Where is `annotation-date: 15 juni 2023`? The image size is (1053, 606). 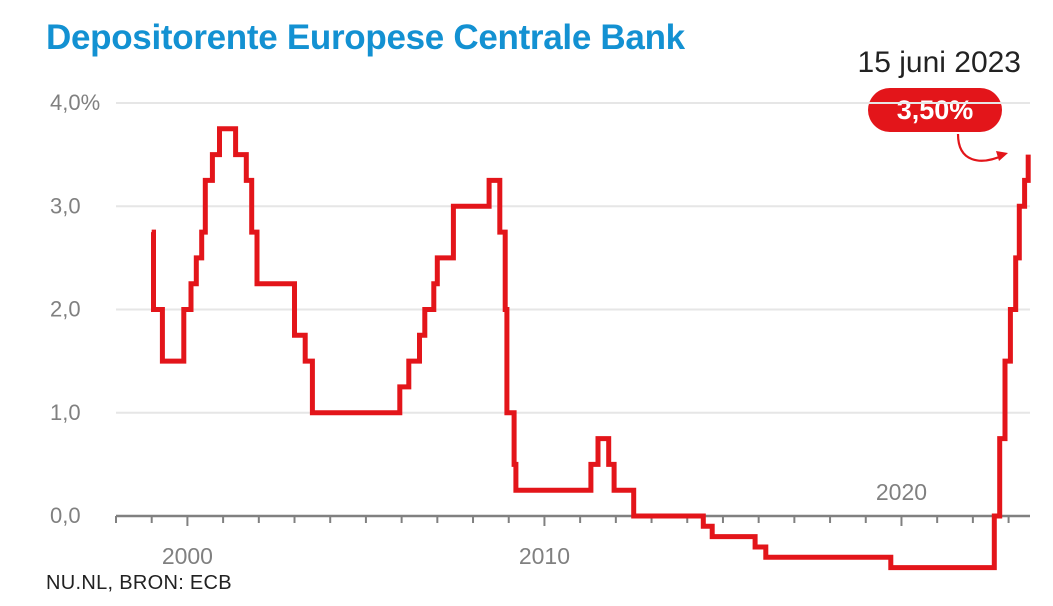 annotation-date: 15 juni 2023 is located at coordinates (939, 62).